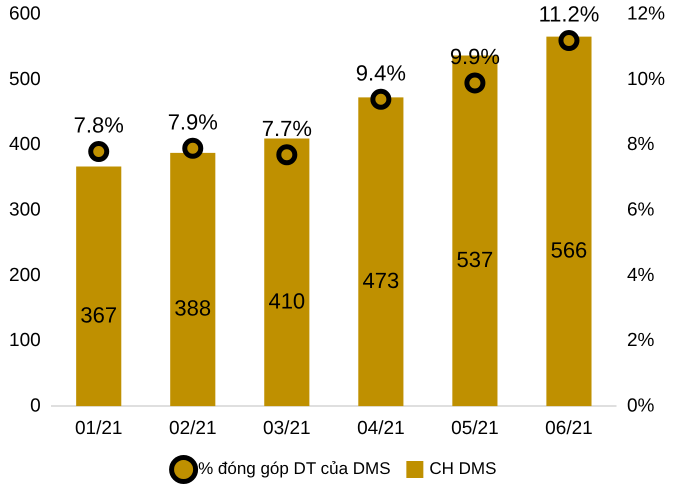 The image size is (674, 488). What do you see at coordinates (25, 341) in the screenshot?
I see `y-tick-label: 100` at bounding box center [25, 341].